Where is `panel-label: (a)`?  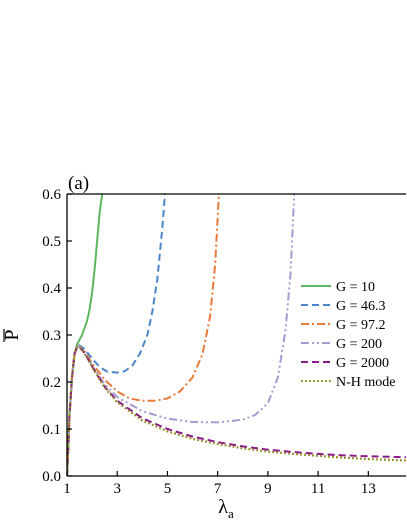 panel-label: (a) is located at coordinates (78, 183).